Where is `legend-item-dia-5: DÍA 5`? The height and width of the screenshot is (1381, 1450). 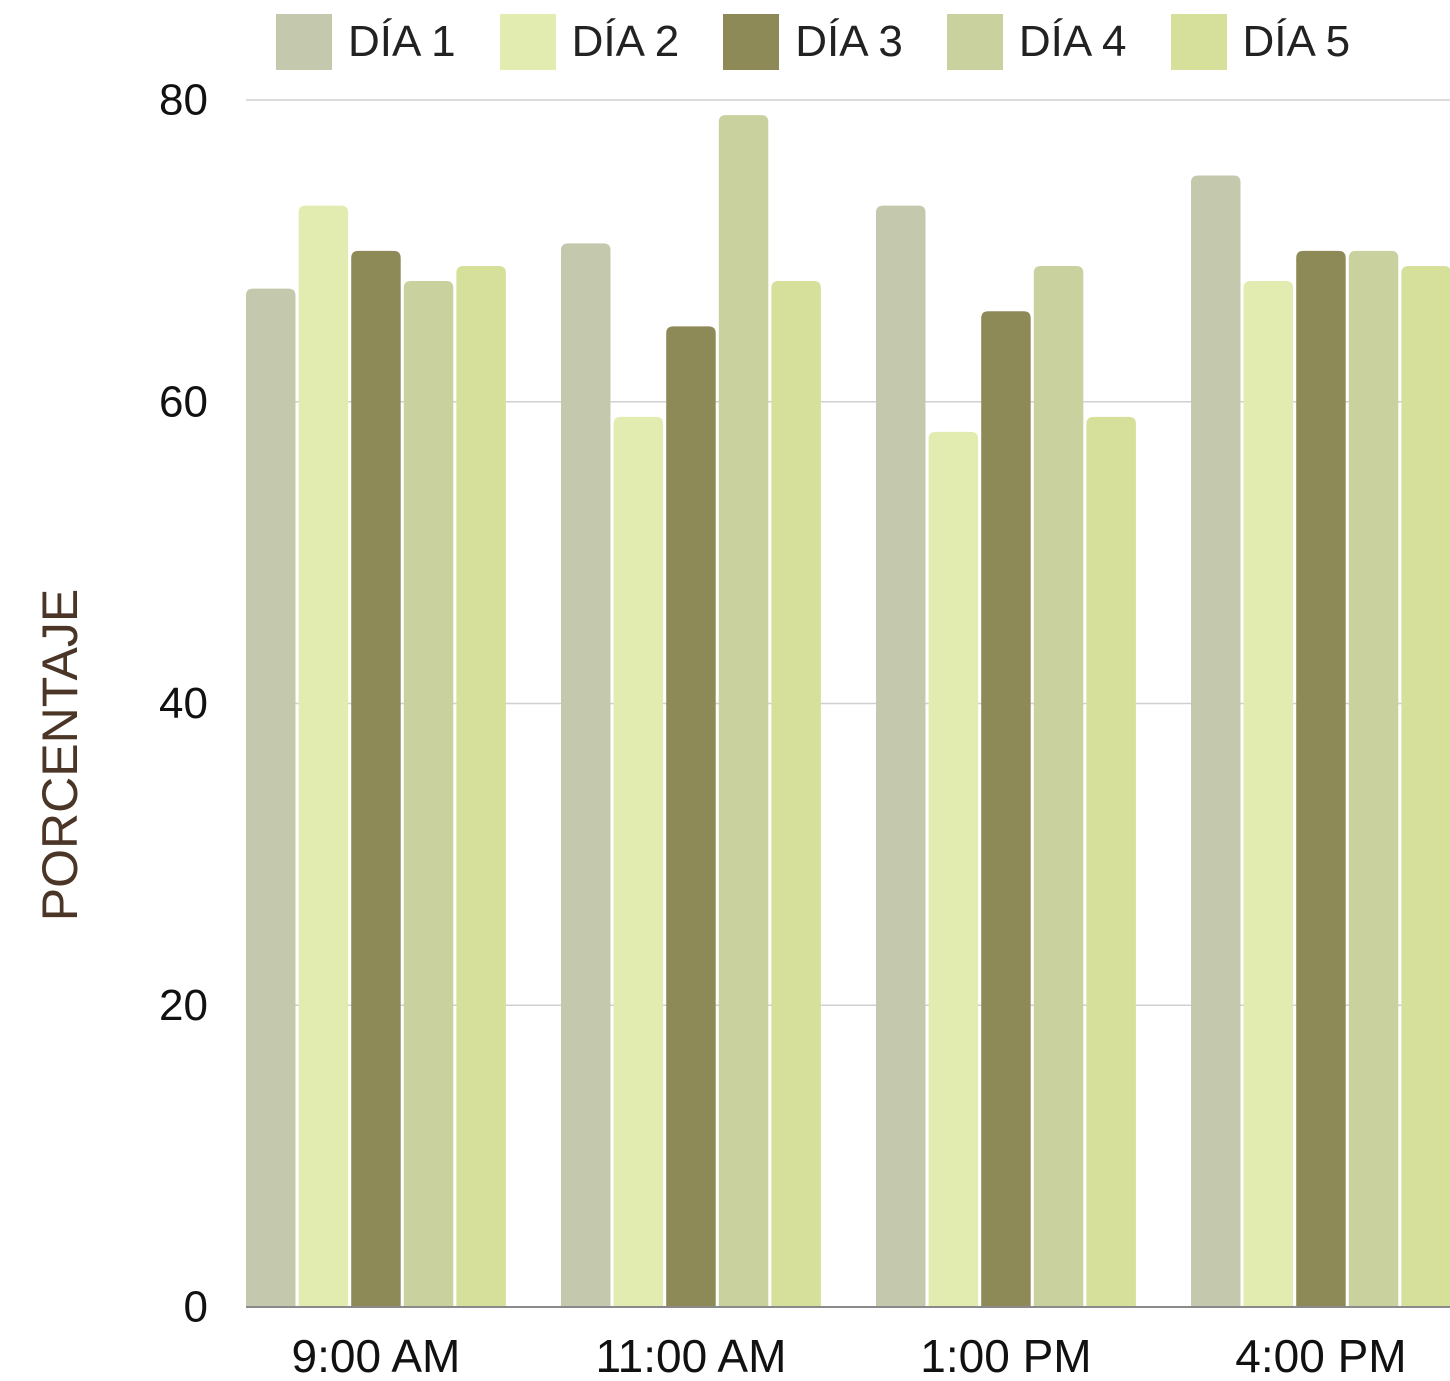
legend-item-dia-5: DÍA 5 is located at coordinates (1260, 42).